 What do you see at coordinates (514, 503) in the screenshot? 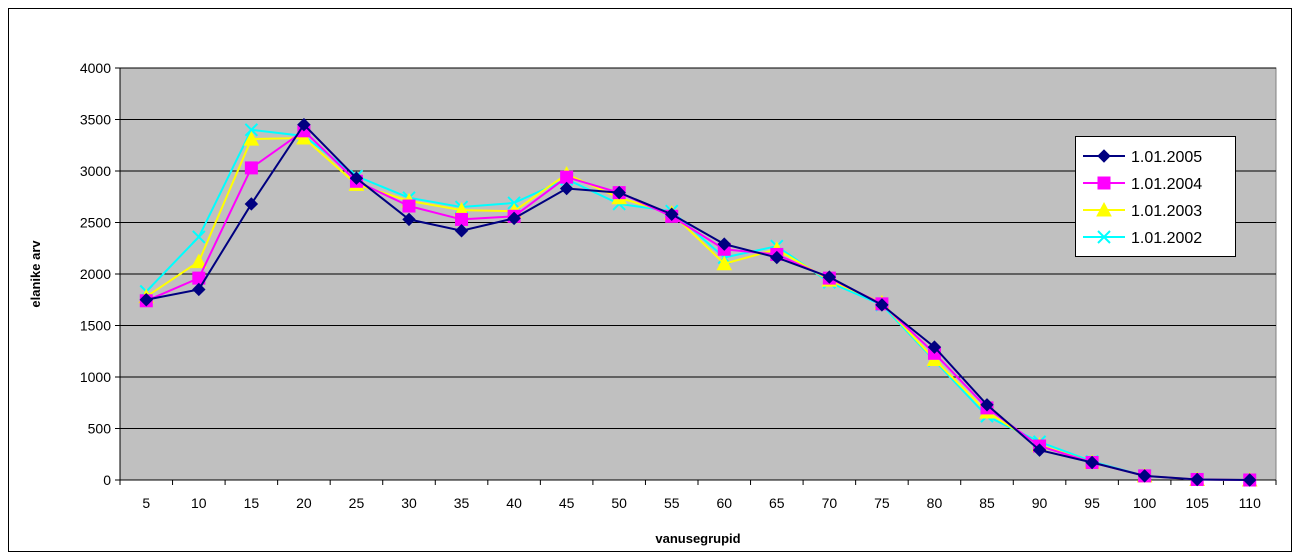
I see `x-tick-label: 40` at bounding box center [514, 503].